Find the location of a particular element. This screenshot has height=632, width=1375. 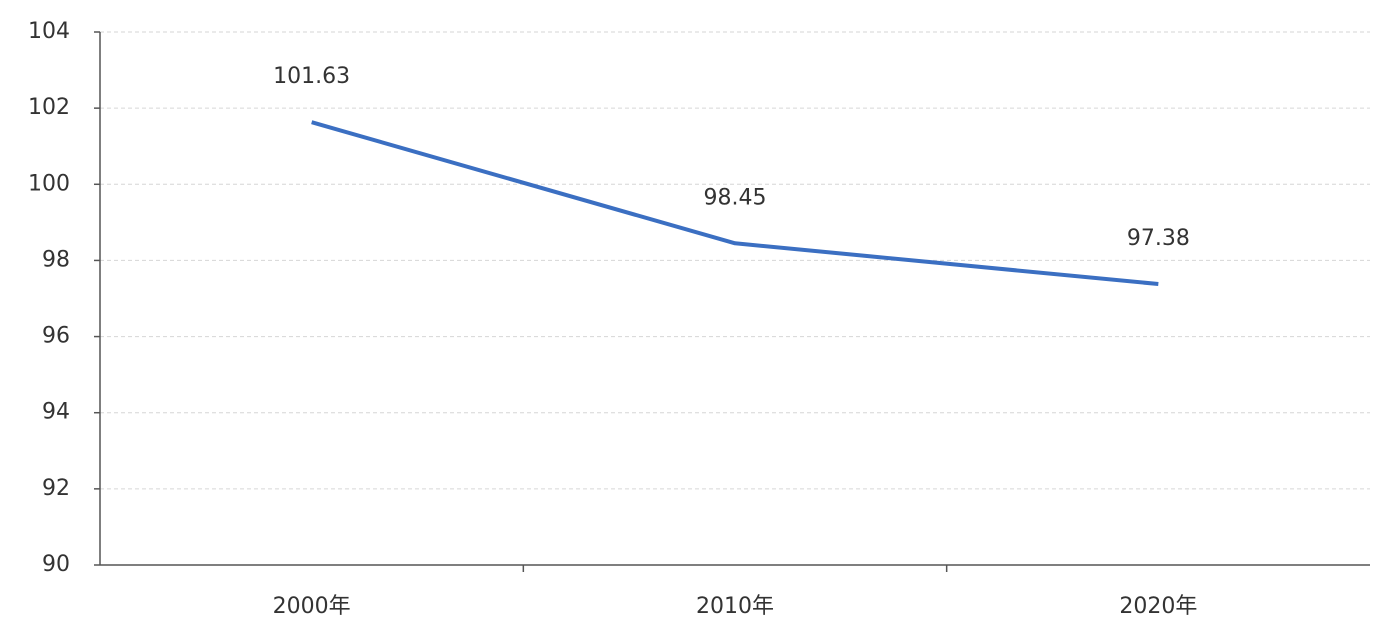

y-tick-label: 98 is located at coordinates (56, 259).